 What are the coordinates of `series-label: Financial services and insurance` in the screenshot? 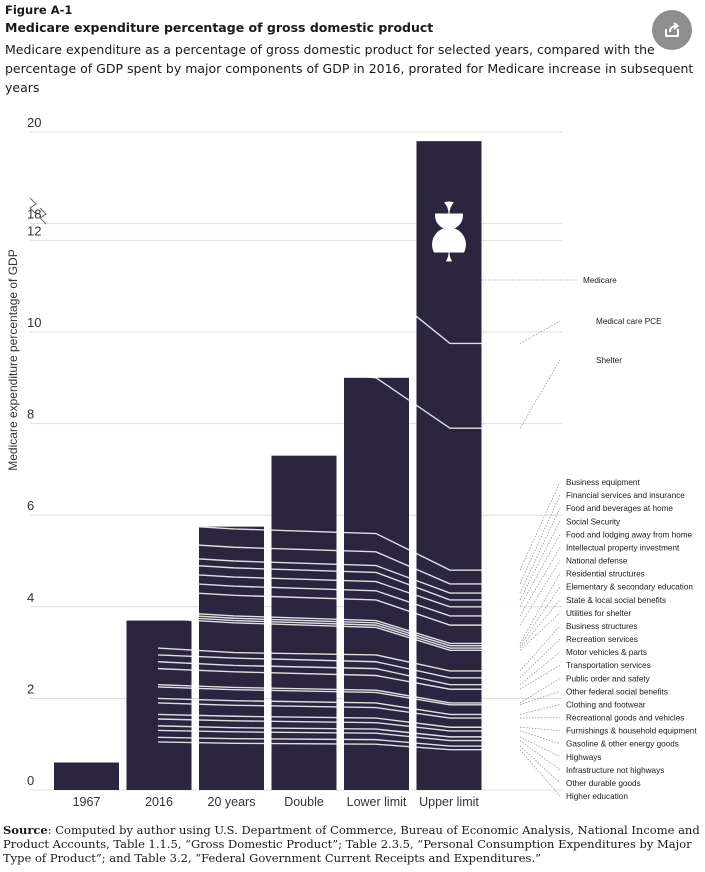 It's located at (625, 495).